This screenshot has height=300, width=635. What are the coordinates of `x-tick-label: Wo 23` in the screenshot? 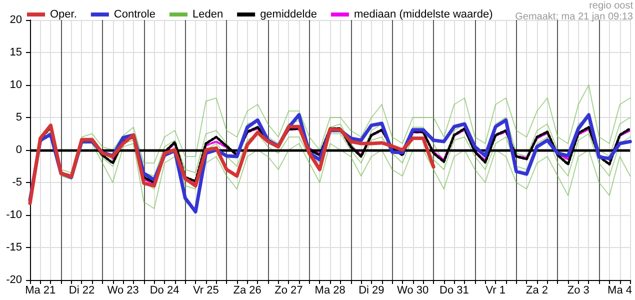 It's located at (123, 290).